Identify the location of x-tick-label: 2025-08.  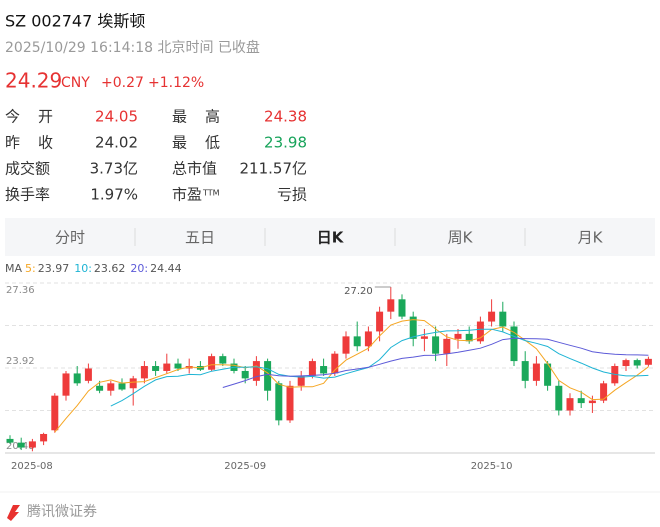
(32, 466).